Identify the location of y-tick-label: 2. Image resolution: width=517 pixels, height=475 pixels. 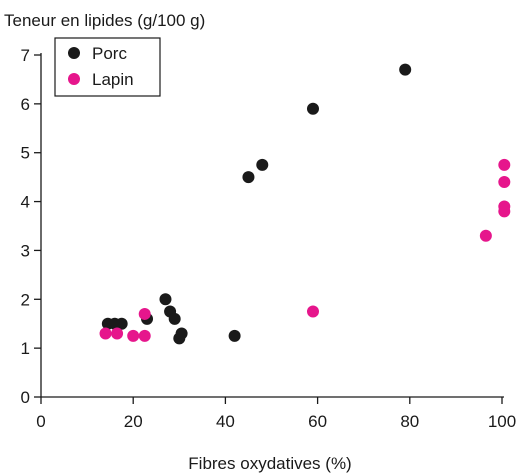
(25, 299).